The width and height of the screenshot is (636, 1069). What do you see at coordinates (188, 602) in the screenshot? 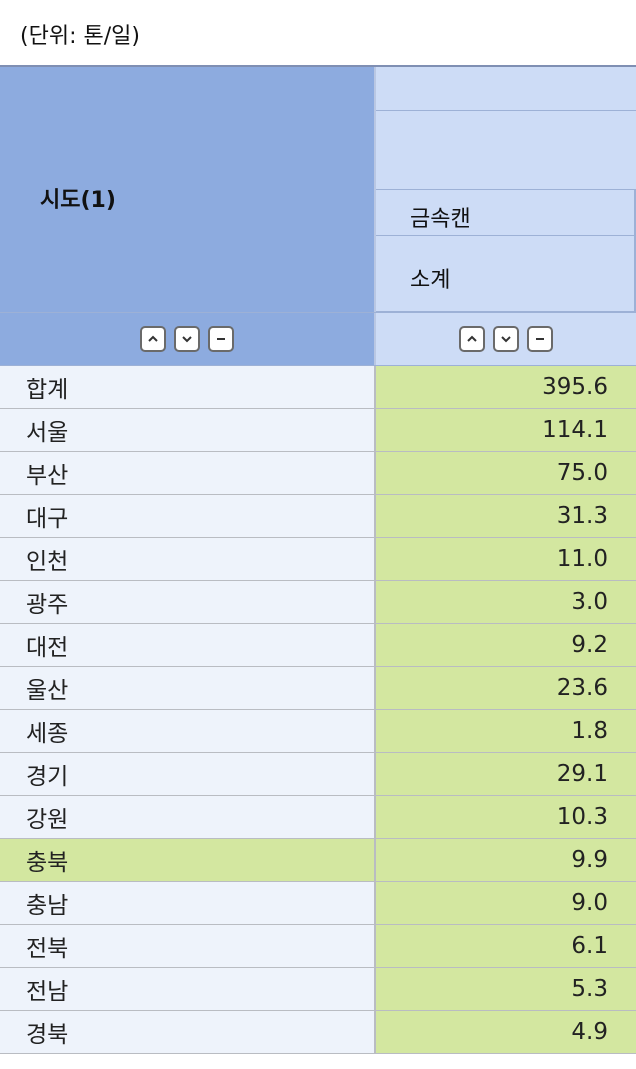
I see `row-name: 광주` at bounding box center [188, 602].